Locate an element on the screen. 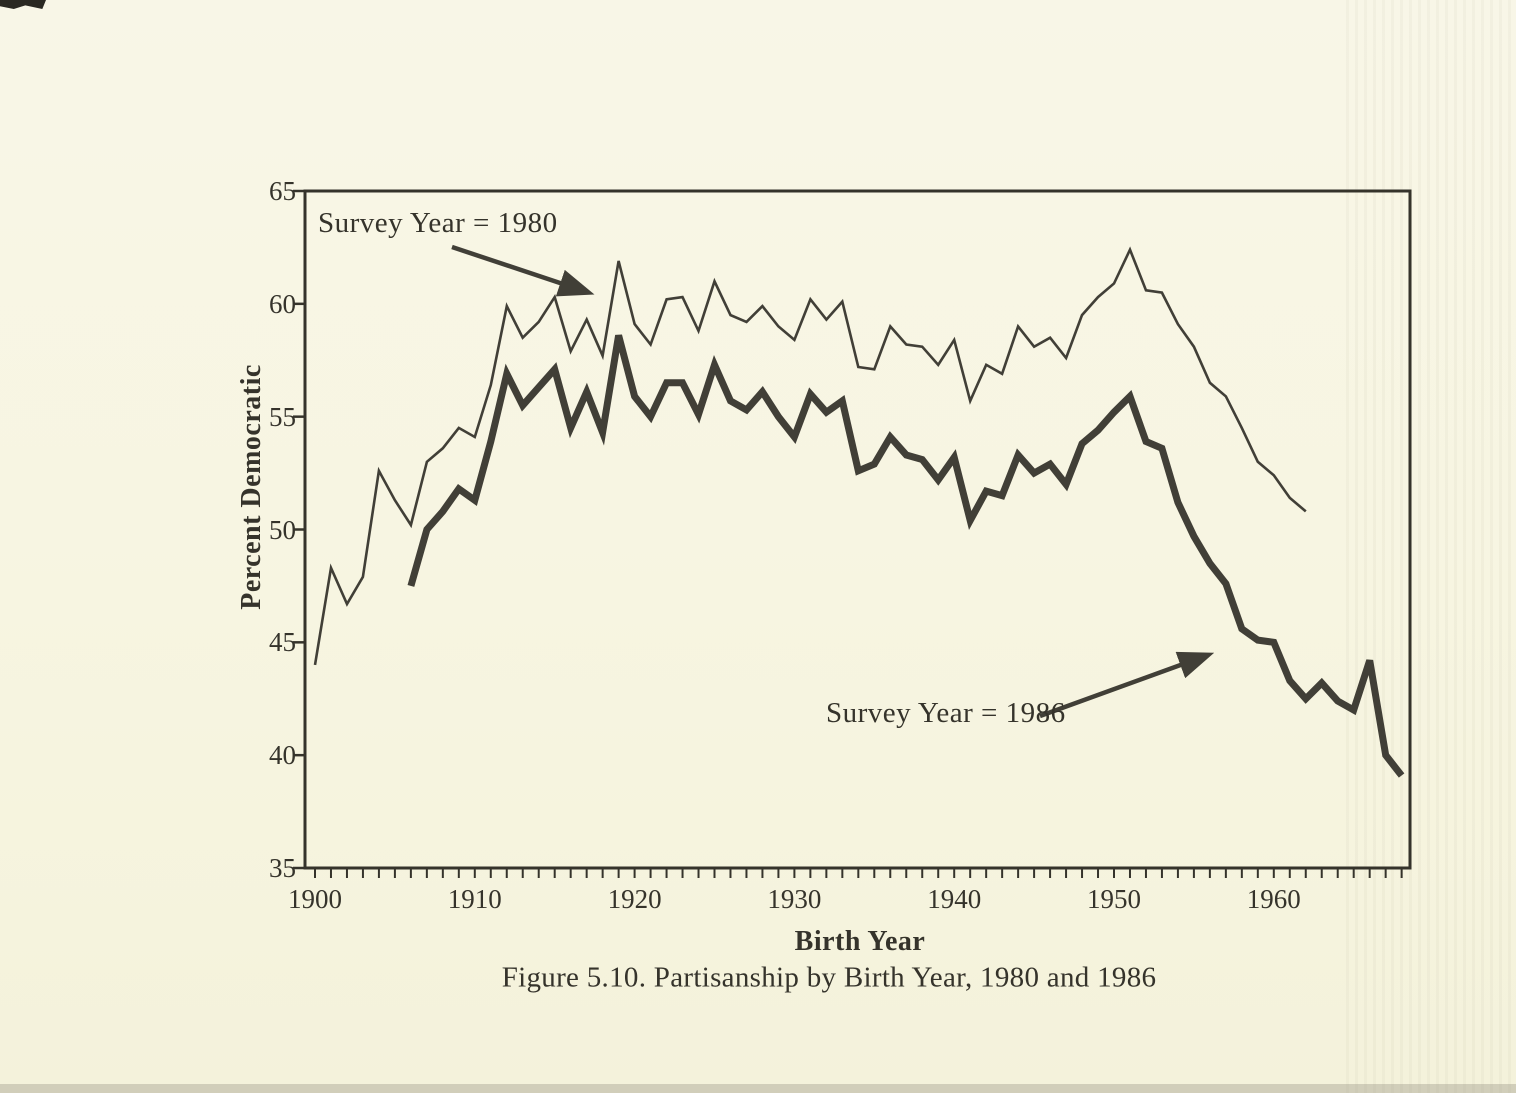  x-tick-label-1920: 1920 is located at coordinates (634, 899).